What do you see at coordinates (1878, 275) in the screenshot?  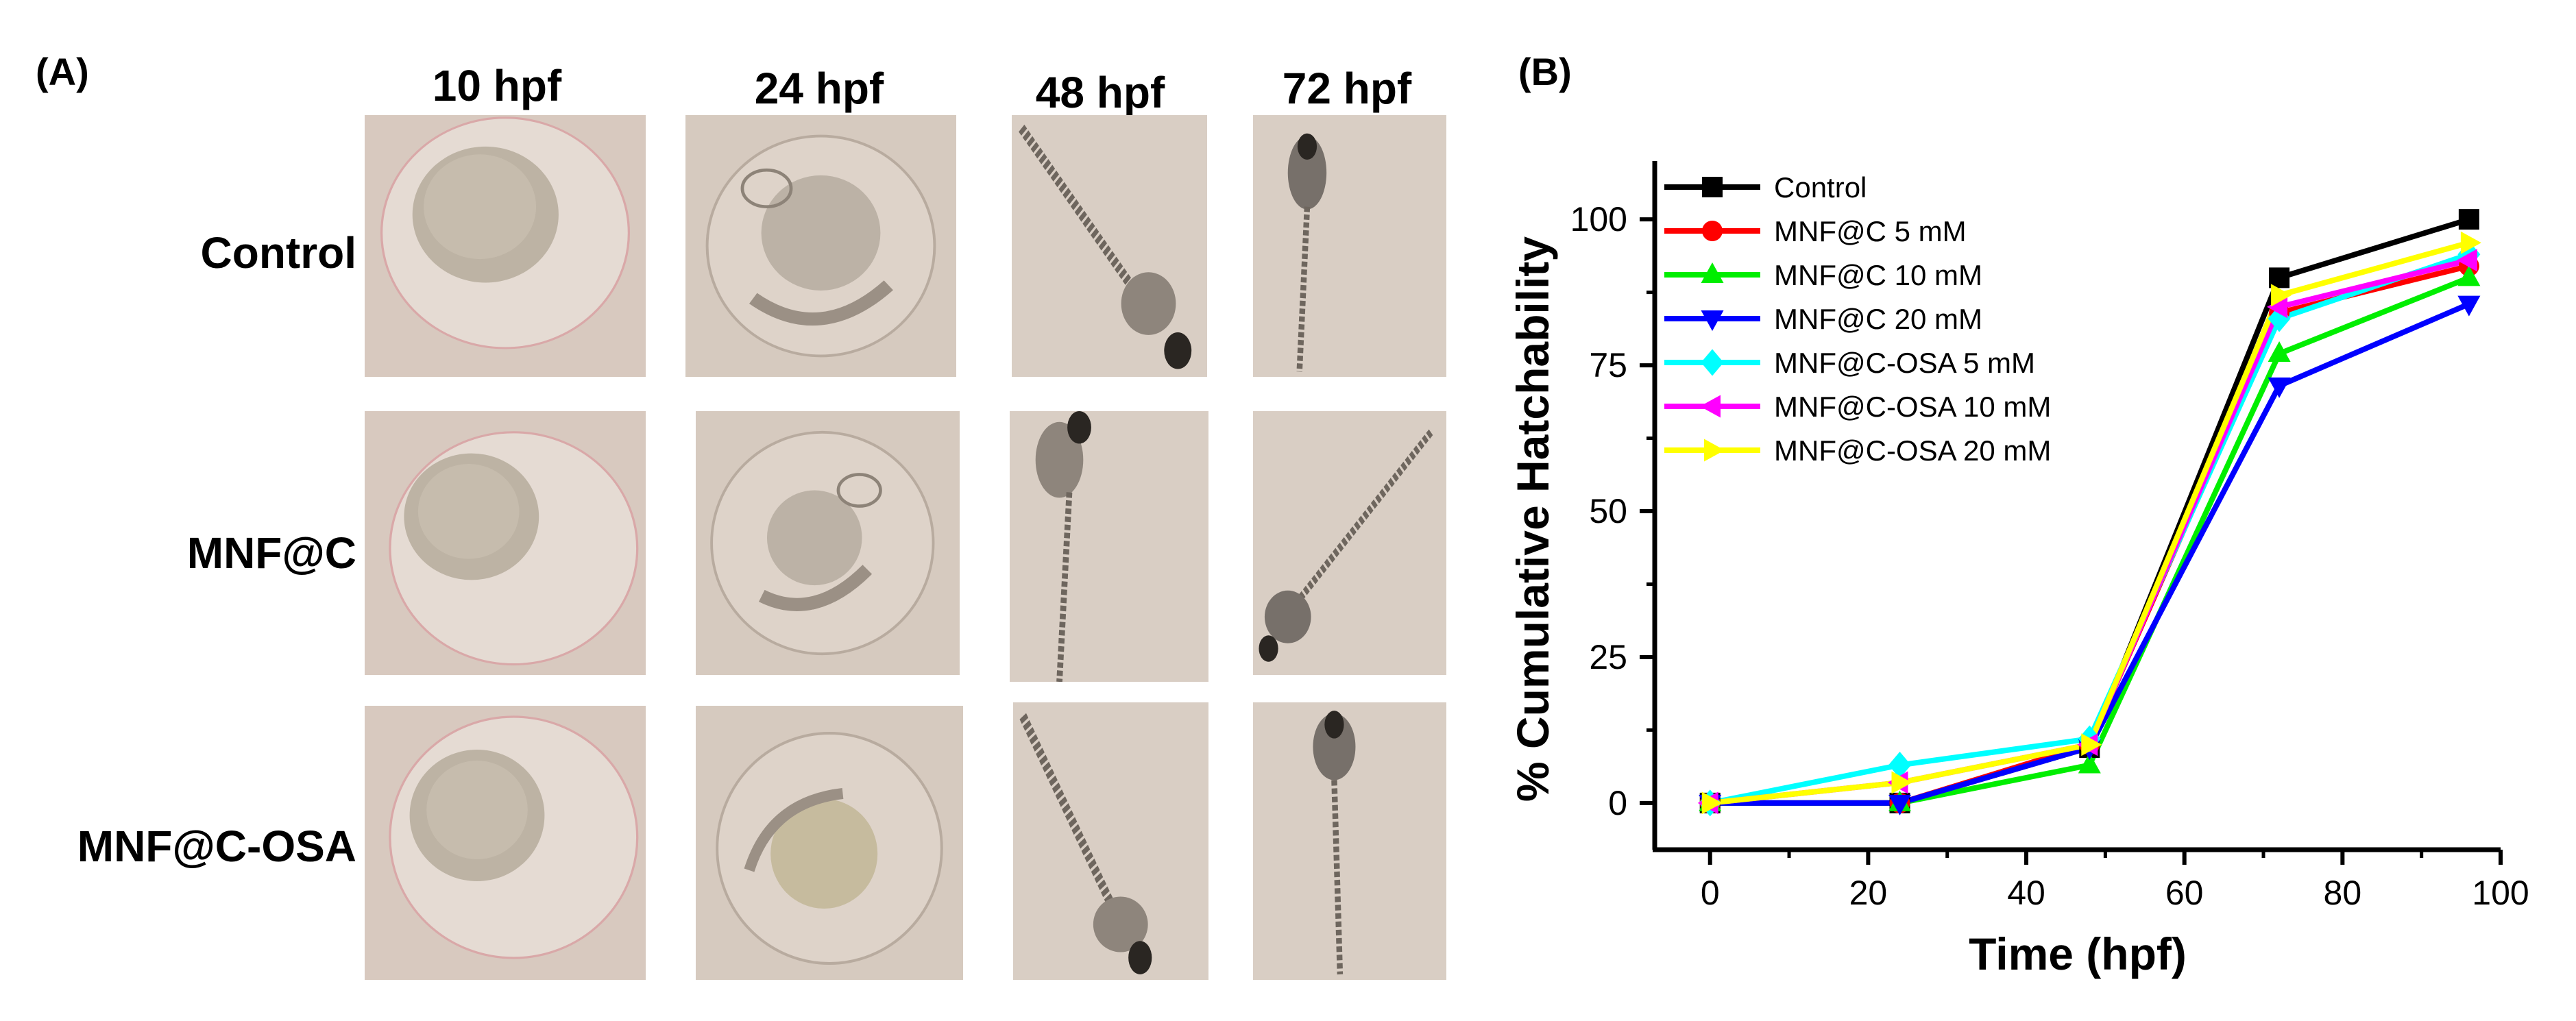 I see `legend-label-2: MNF@C 10 mM` at bounding box center [1878, 275].